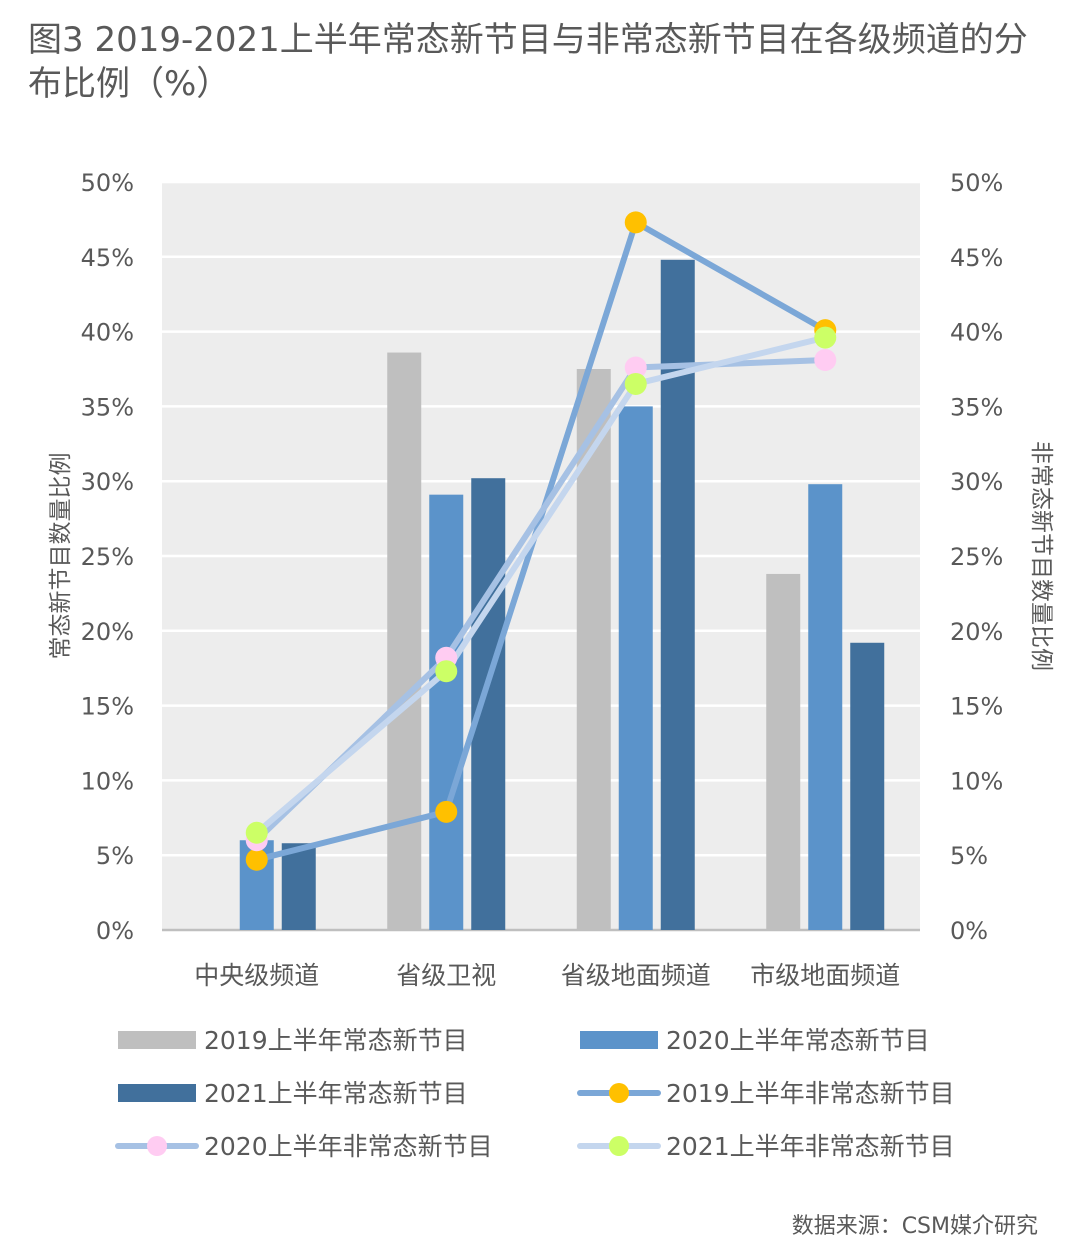  I want to click on y-tick-label-right: 0%, so click(969, 931).